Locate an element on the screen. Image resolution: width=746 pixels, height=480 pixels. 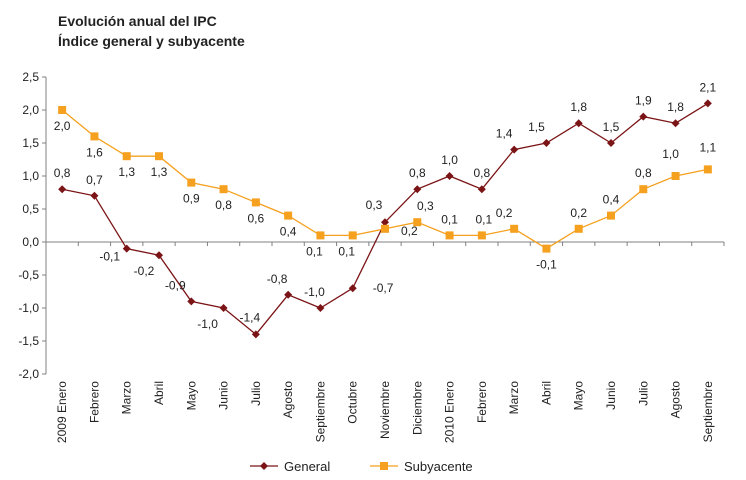
y-tick-label: 0,0 is located at coordinates (30, 242).